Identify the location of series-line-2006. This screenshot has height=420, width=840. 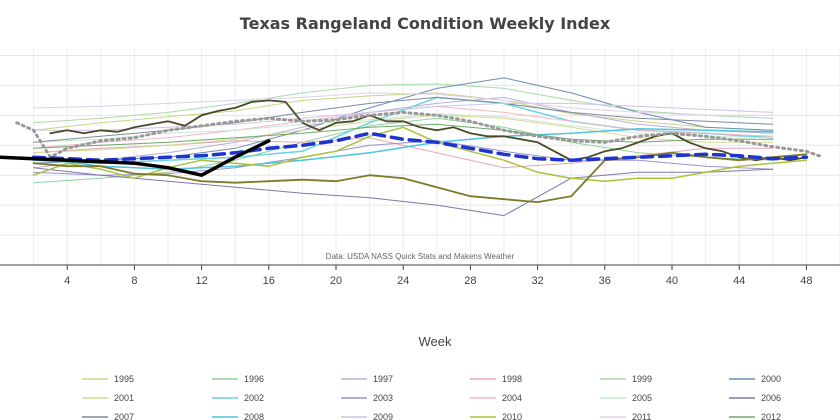
(403, 192).